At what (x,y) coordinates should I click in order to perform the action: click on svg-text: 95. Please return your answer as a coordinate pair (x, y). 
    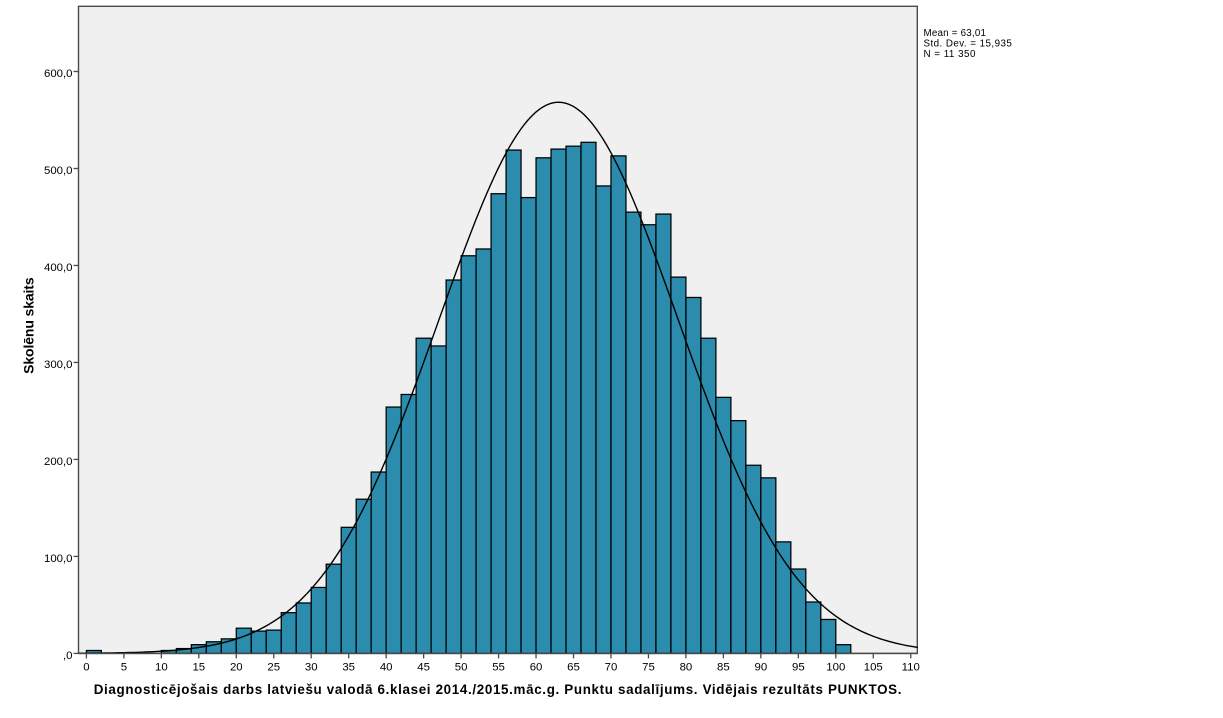
    Looking at the image, I should click on (798, 667).